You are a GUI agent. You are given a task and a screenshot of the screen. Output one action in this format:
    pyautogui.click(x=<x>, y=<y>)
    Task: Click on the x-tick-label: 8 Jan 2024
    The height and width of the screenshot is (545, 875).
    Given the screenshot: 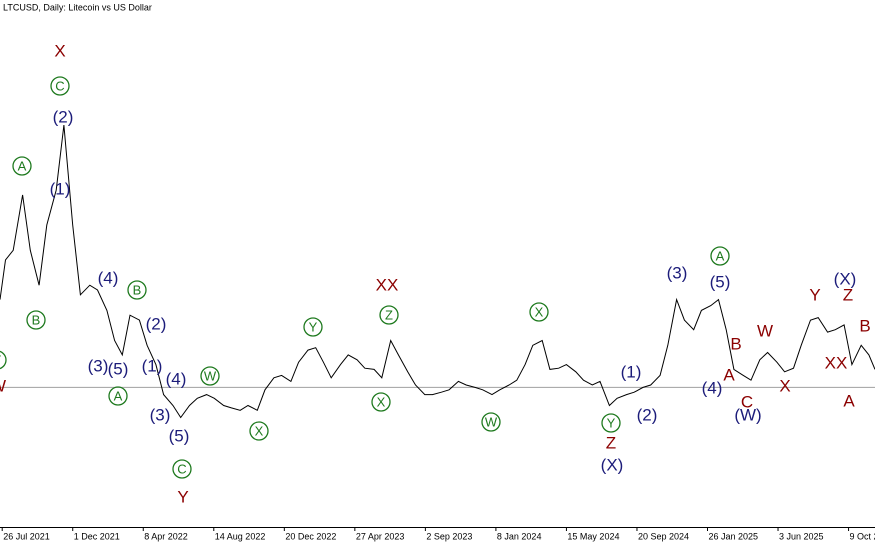 What is the action you would take?
    pyautogui.click(x=519, y=536)
    